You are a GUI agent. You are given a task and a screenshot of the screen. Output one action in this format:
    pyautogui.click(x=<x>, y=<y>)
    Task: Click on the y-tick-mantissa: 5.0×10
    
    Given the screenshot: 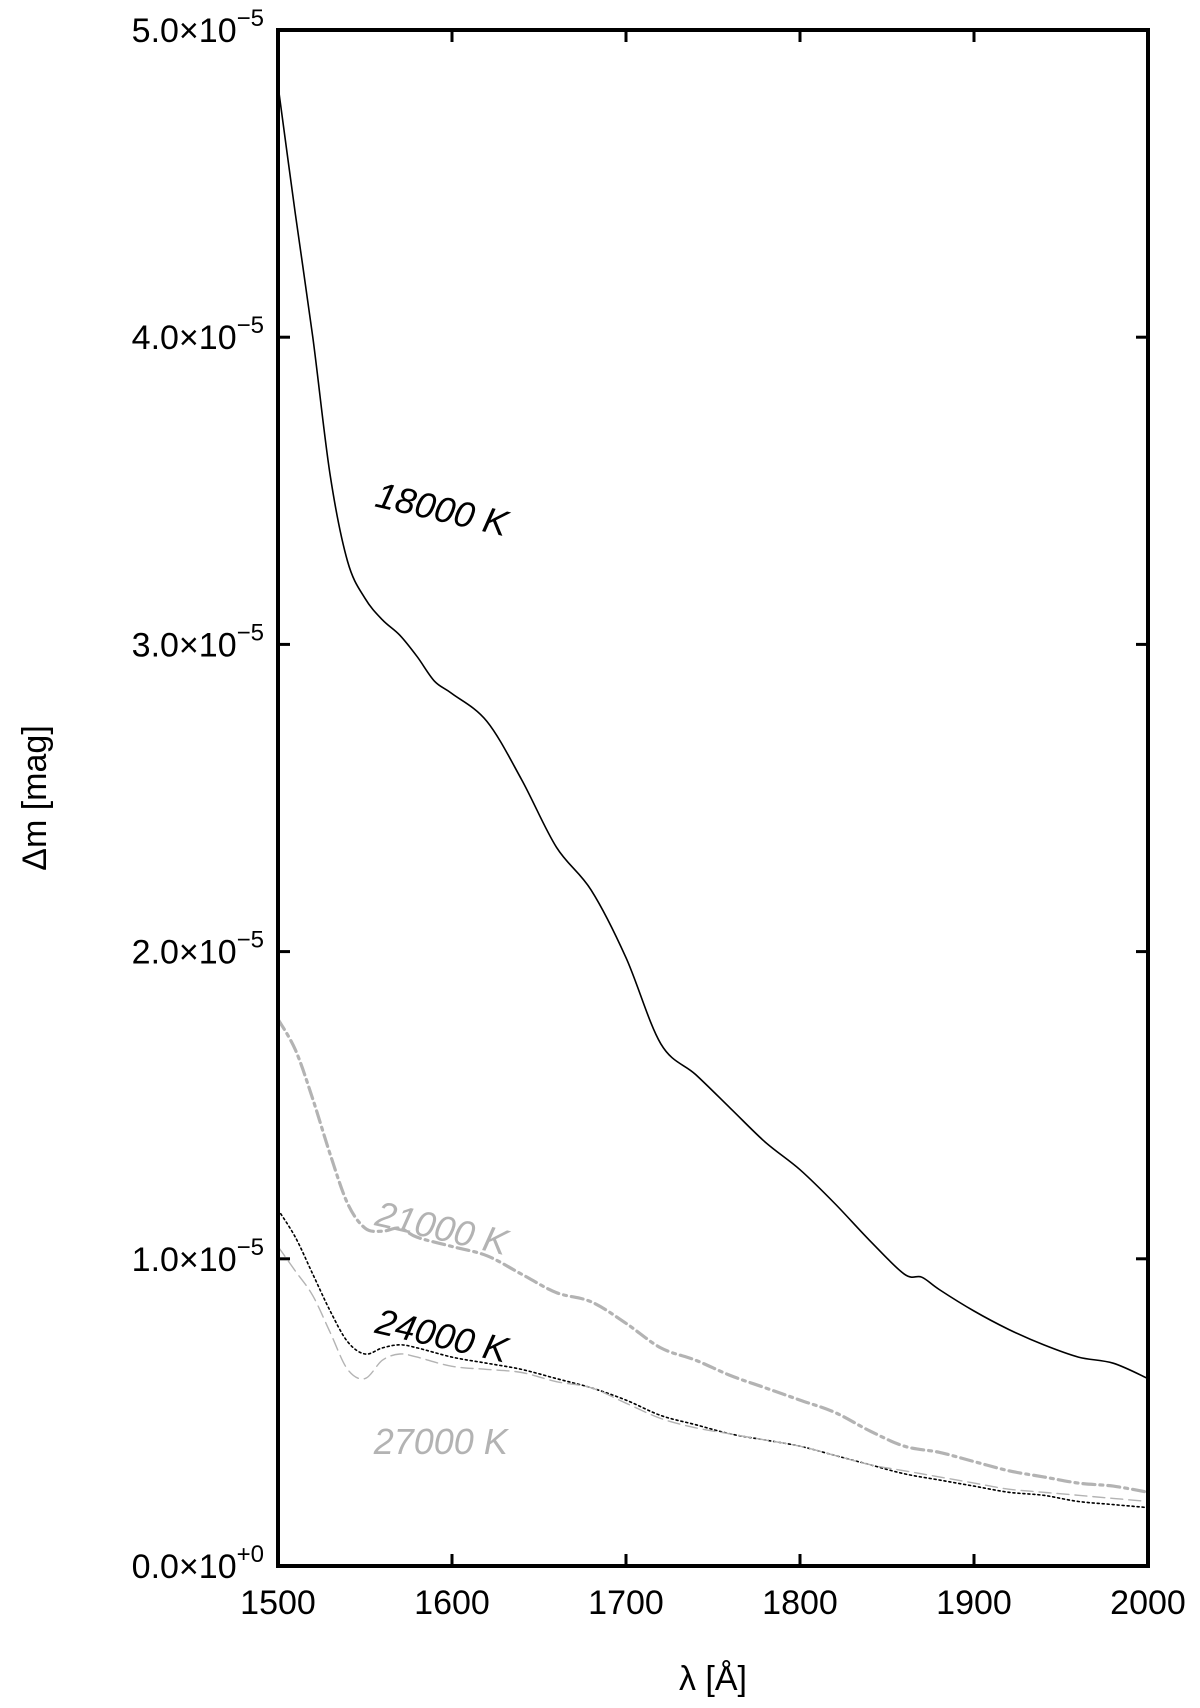 What is the action you would take?
    pyautogui.click(x=184, y=31)
    